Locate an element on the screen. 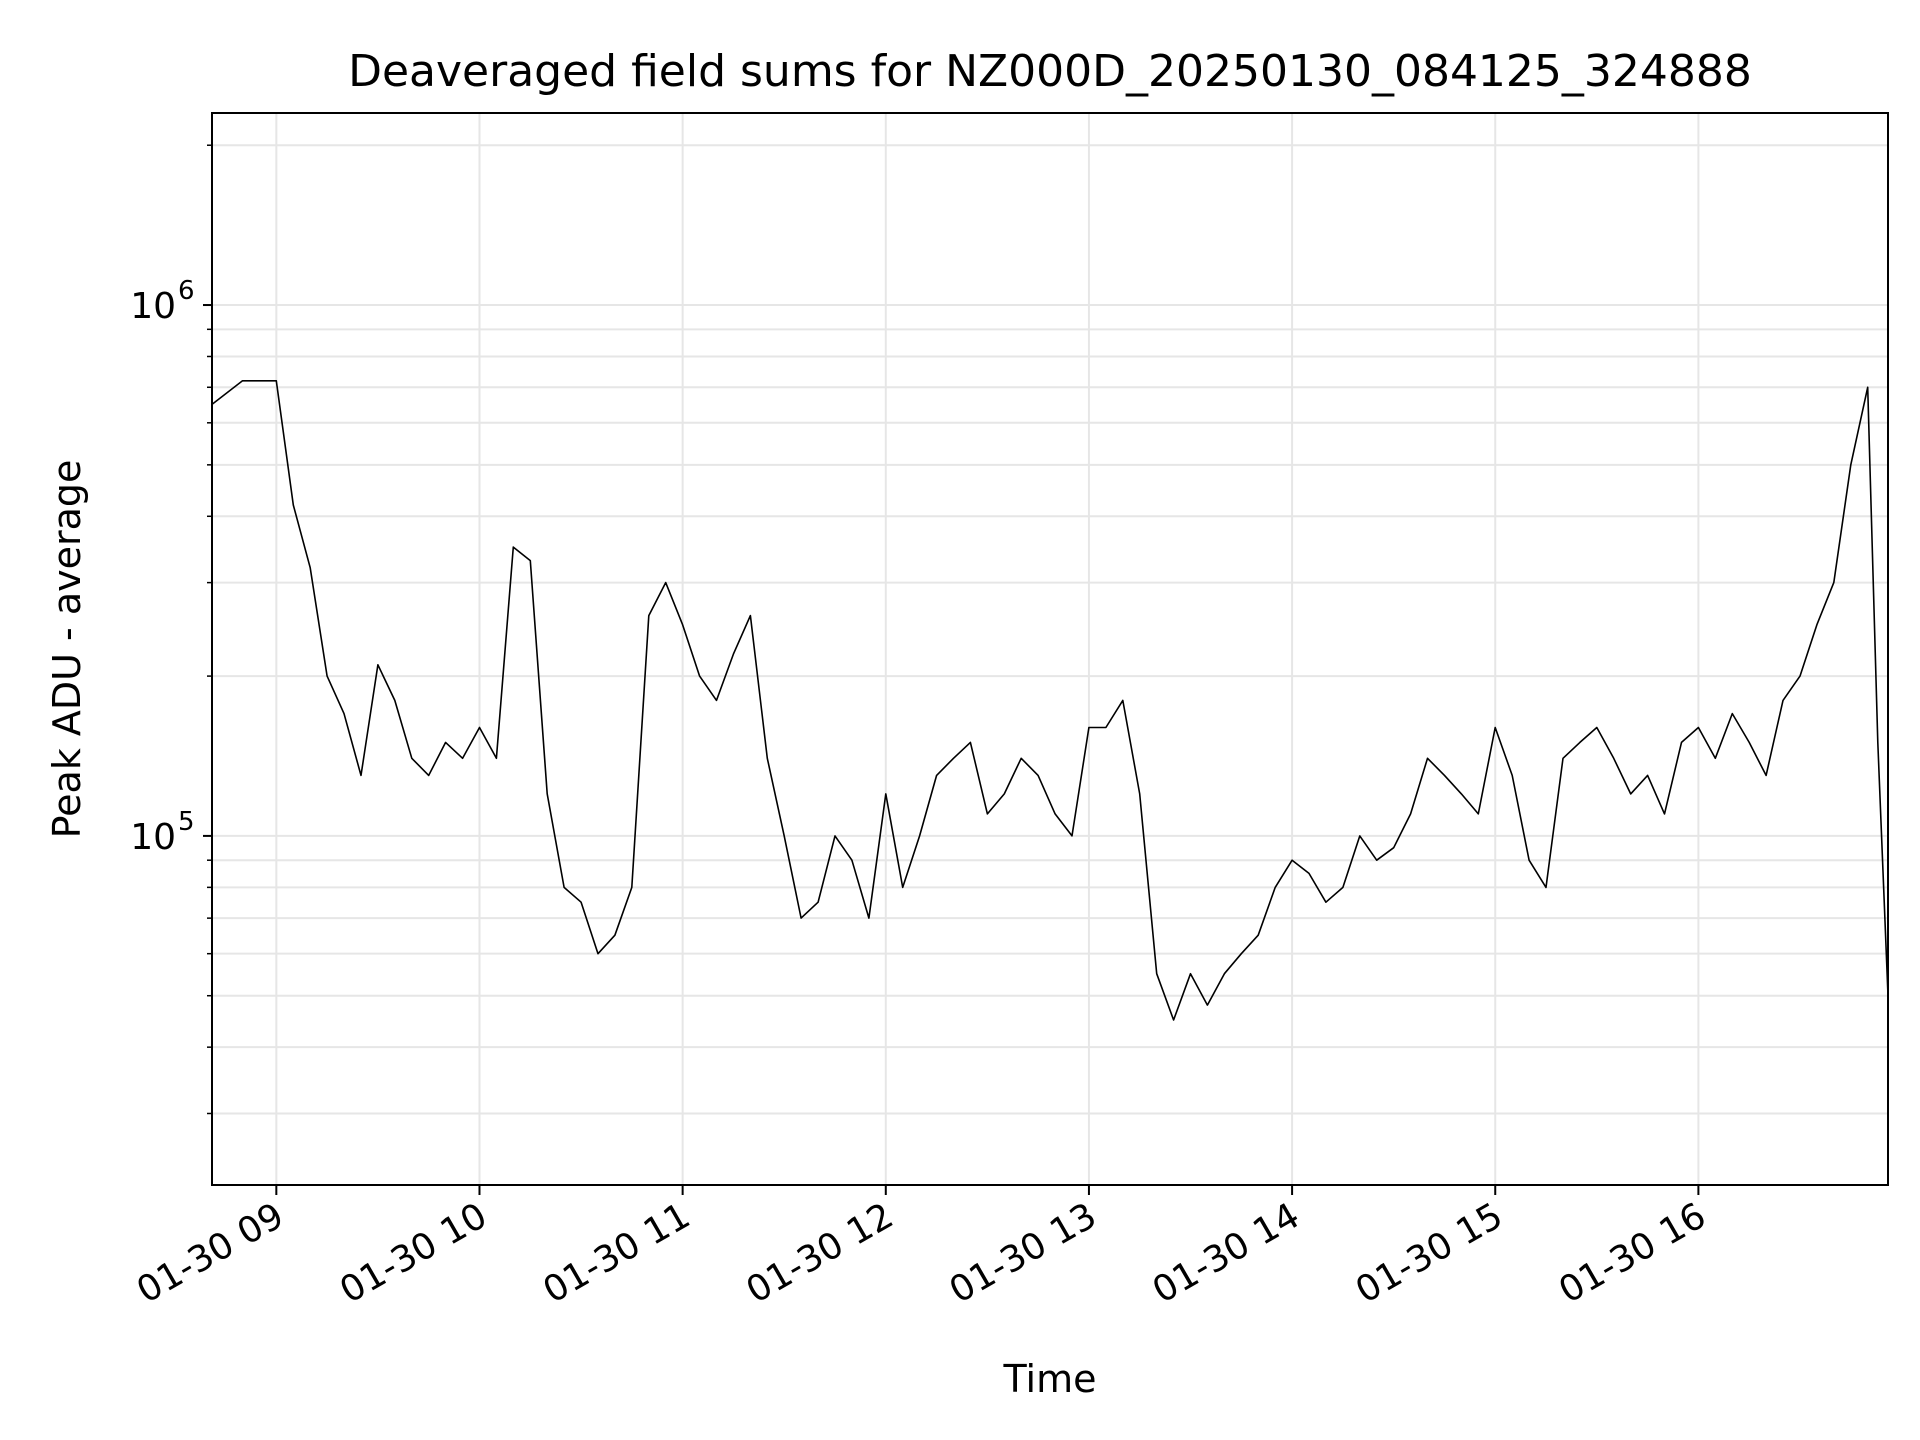 The width and height of the screenshot is (1920, 1440). y-tick-exponent: 5 is located at coordinates (186, 822).